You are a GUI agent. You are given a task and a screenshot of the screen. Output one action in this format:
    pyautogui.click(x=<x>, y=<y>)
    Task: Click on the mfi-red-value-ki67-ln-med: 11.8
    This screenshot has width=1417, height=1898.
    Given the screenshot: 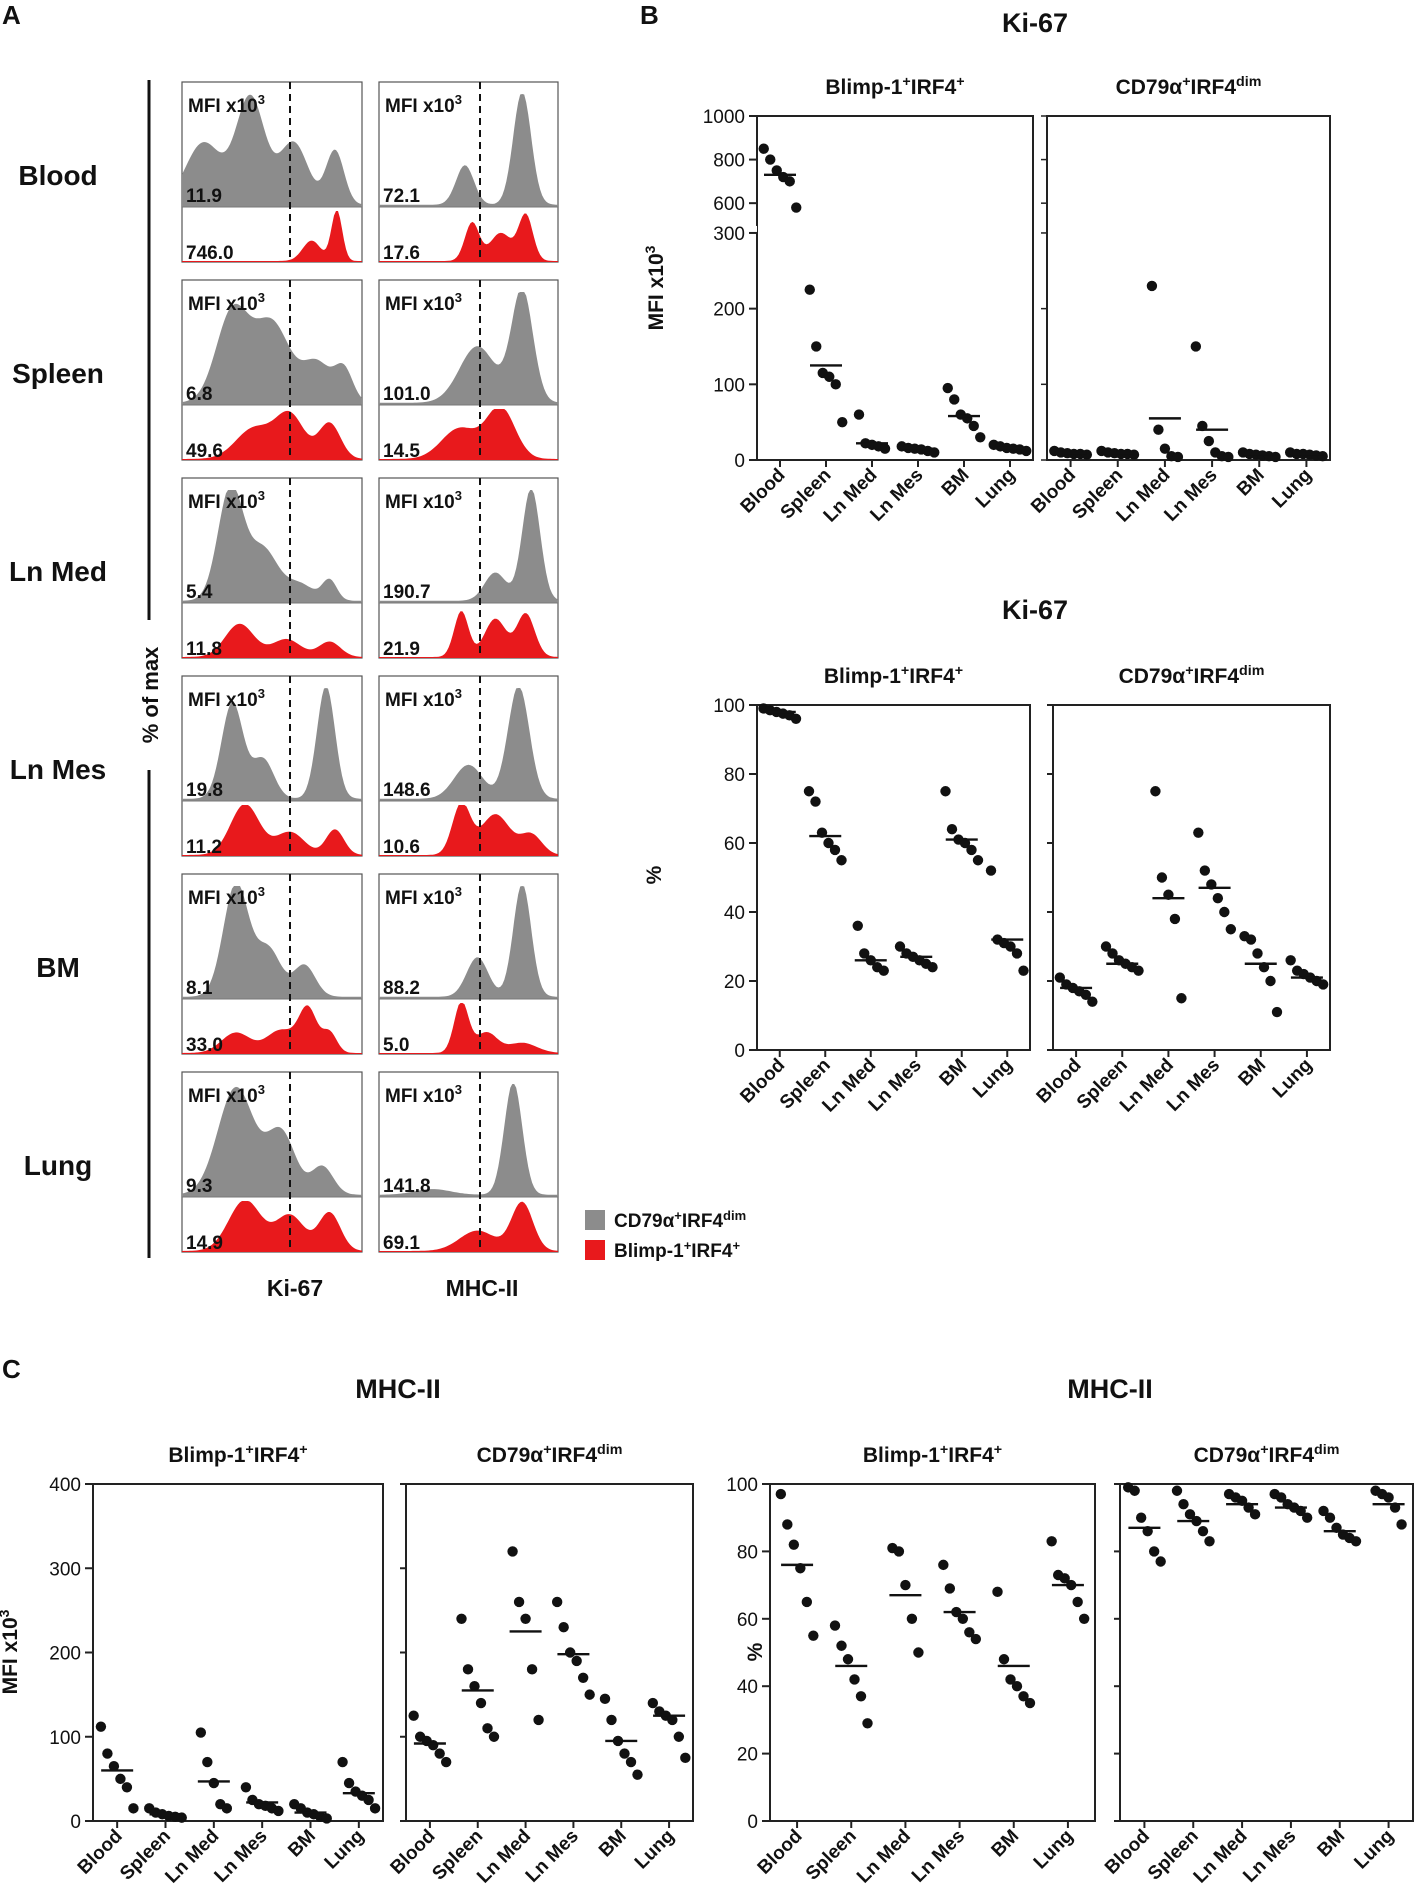 What is the action you would take?
    pyautogui.click(x=204, y=649)
    